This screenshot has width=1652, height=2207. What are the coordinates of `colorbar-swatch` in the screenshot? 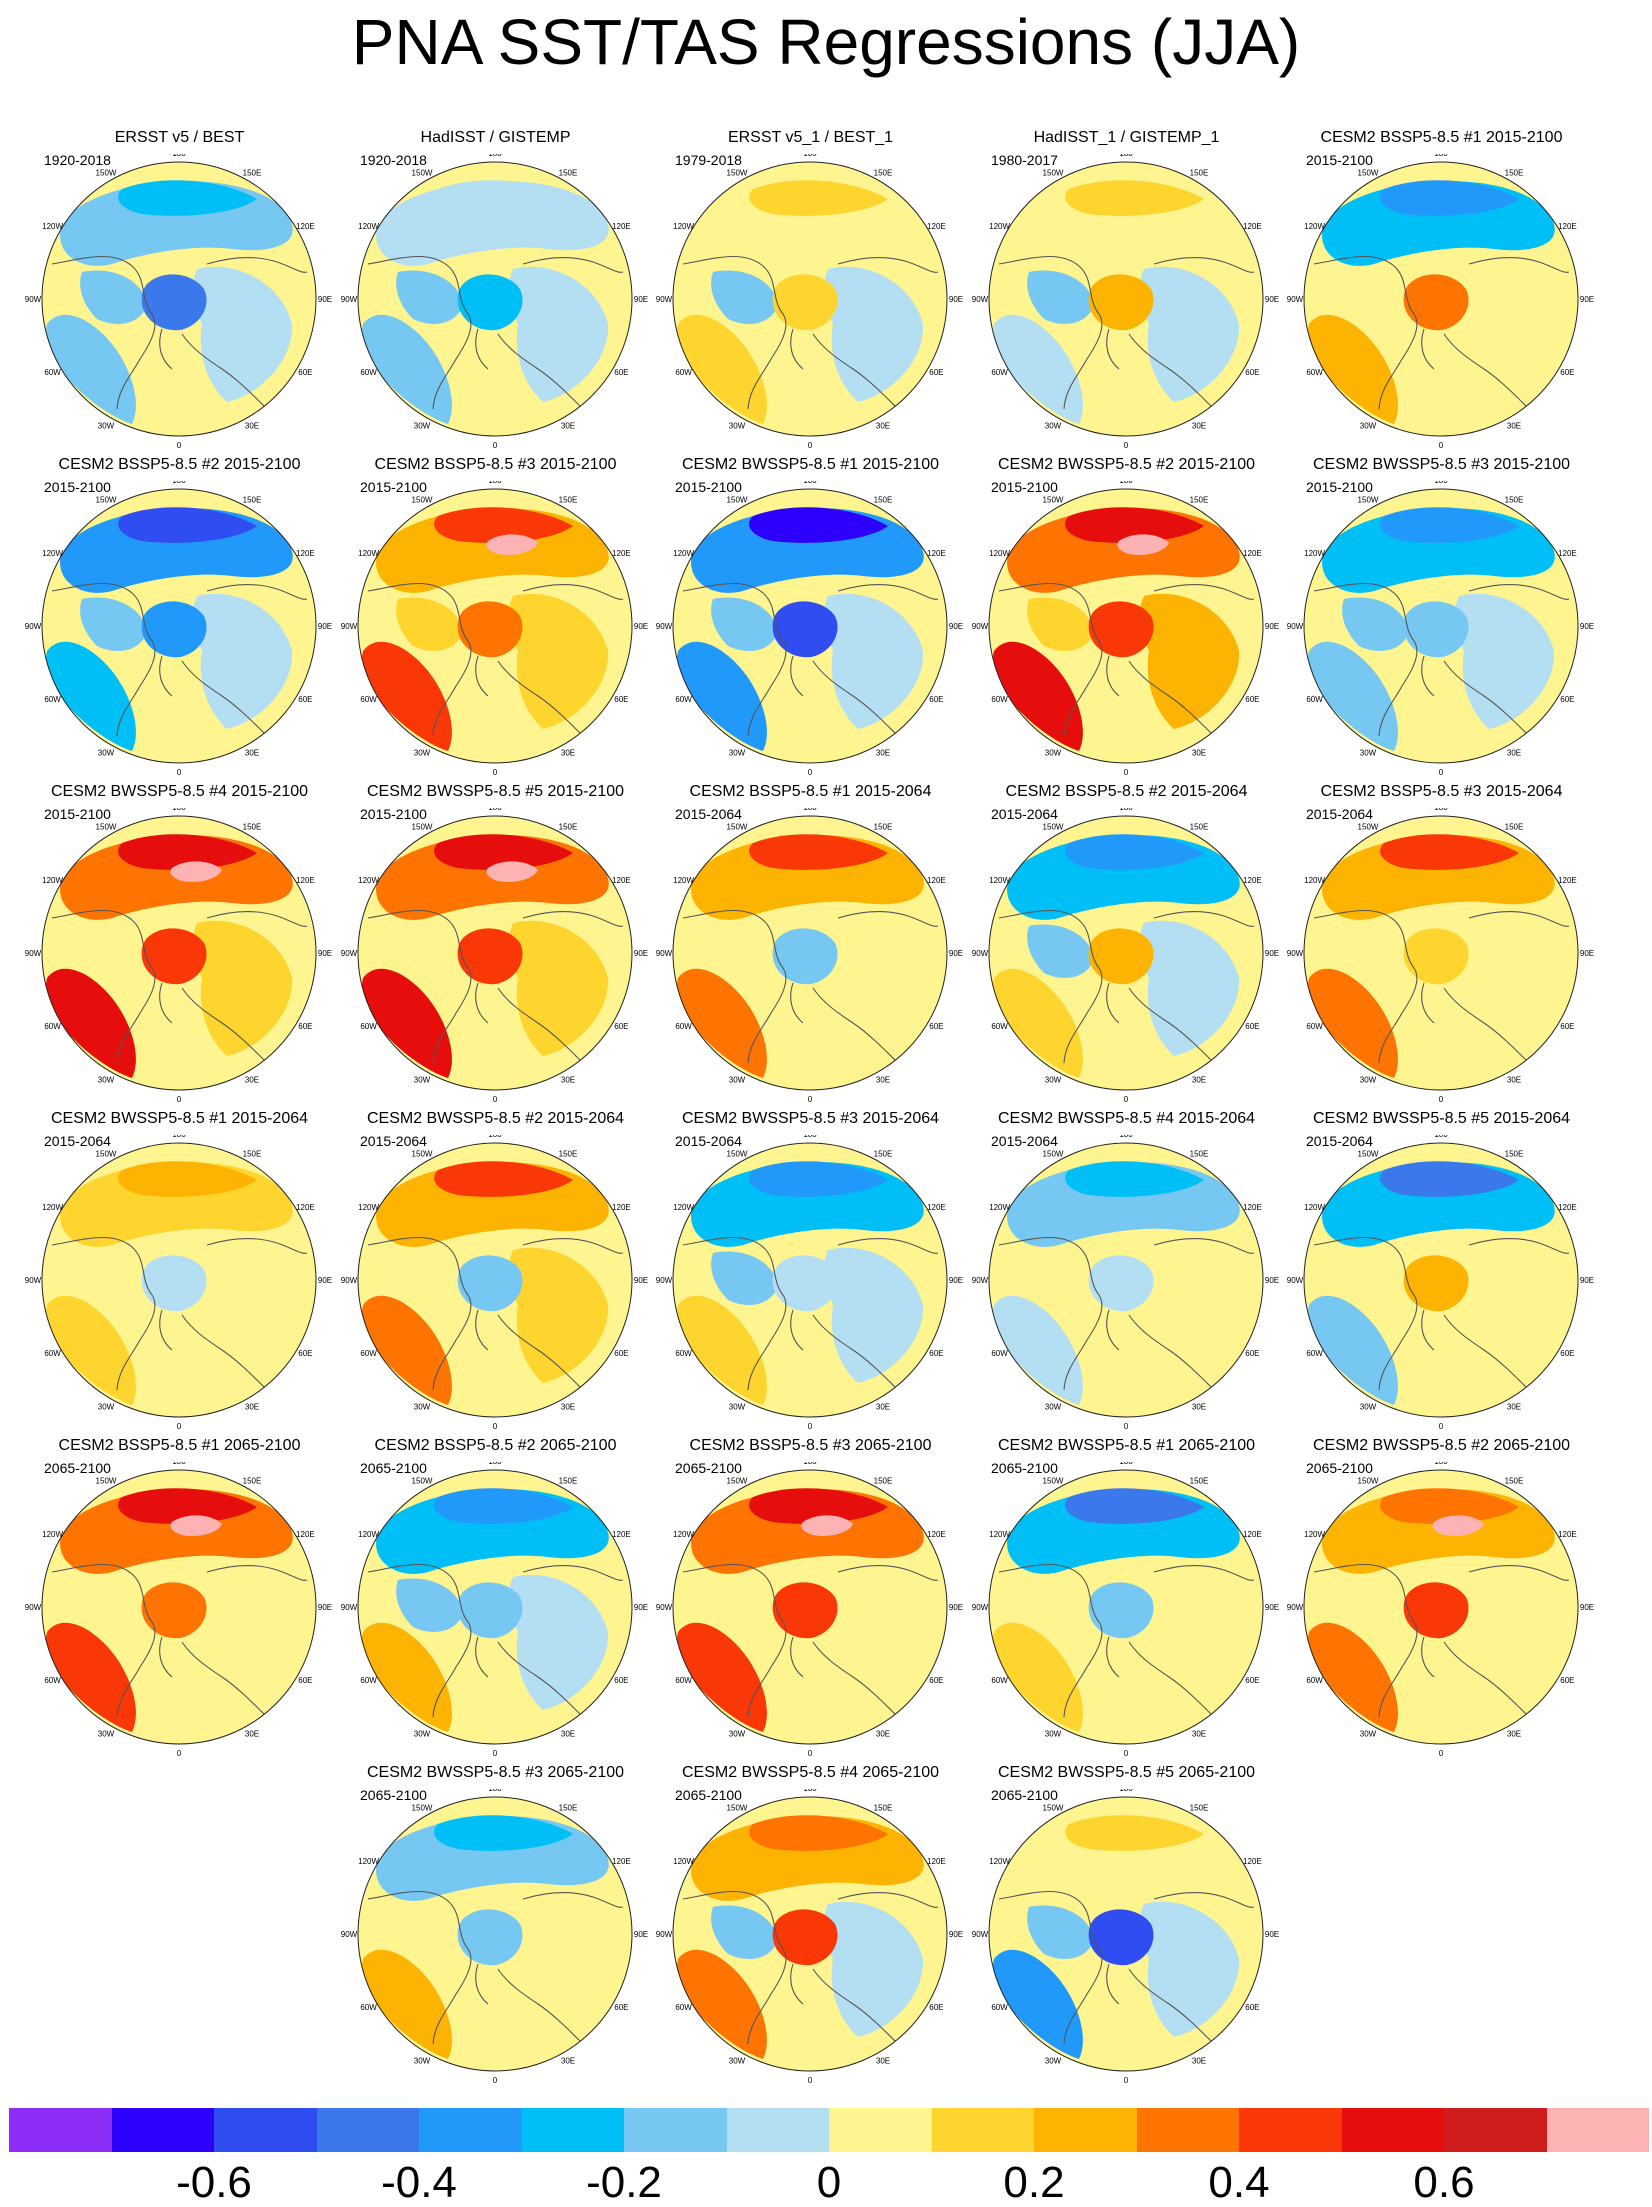 It's located at (265, 2130).